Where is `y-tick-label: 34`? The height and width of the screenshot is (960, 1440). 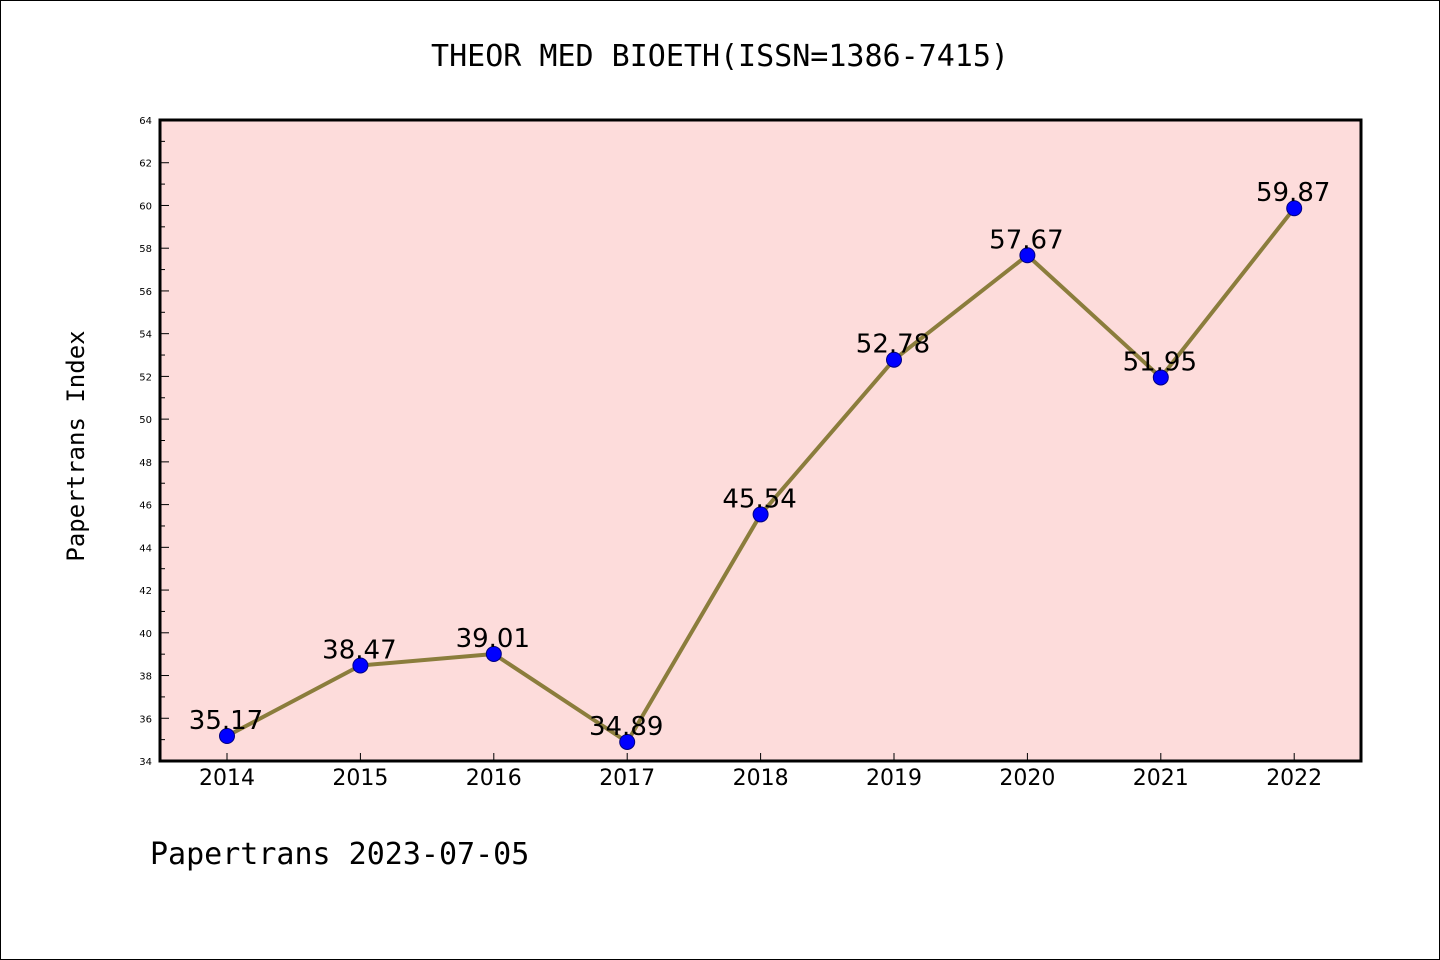 y-tick-label: 34 is located at coordinates (145, 762).